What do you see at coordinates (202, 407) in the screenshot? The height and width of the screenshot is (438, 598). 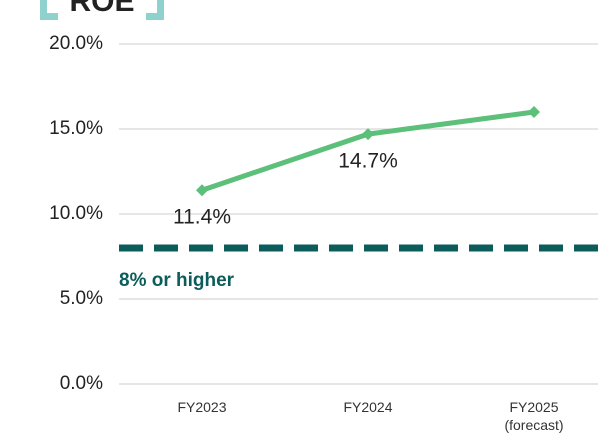 I see `x-tick-label: FY2023` at bounding box center [202, 407].